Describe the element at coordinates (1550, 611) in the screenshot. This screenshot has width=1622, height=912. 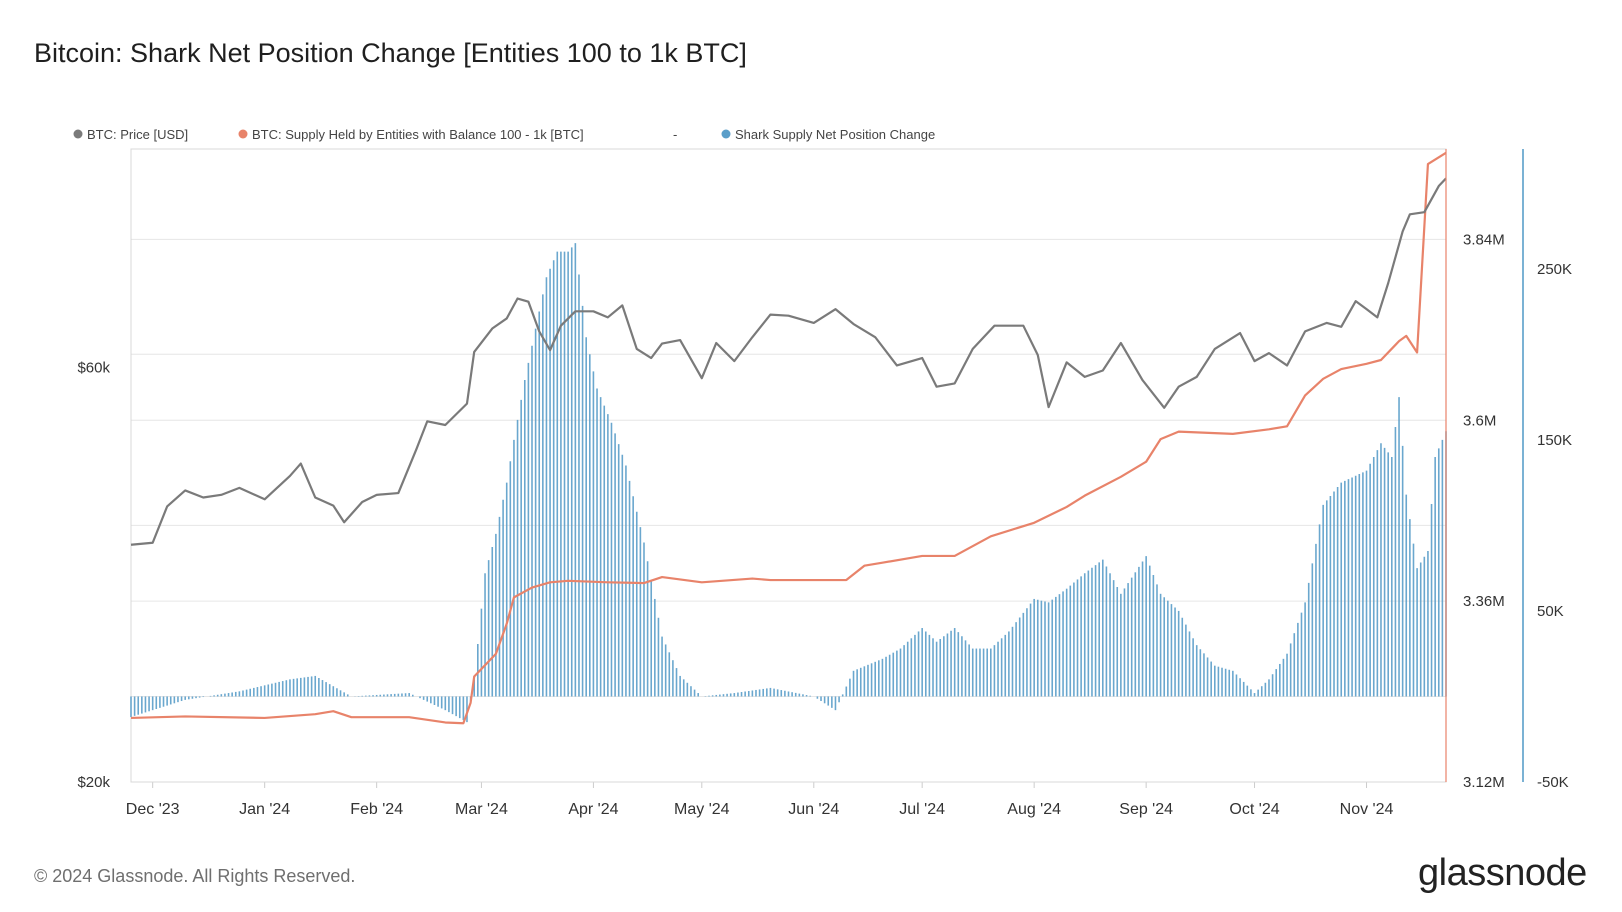
I see `netpos-axis-tick-label: 50K` at that location.